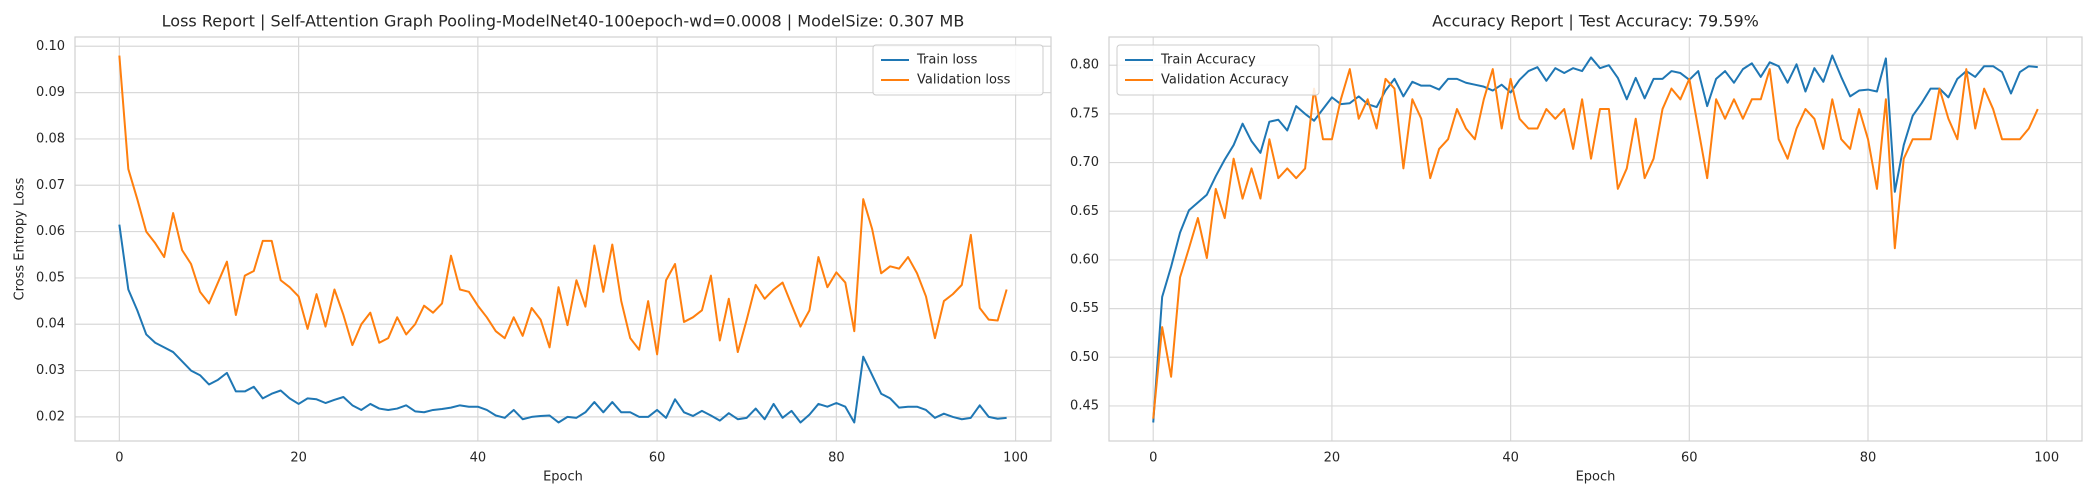 Image resolution: width=2100 pixels, height=500 pixels. What do you see at coordinates (50, 370) in the screenshot?
I see `y-tick-label: 0.03` at bounding box center [50, 370].